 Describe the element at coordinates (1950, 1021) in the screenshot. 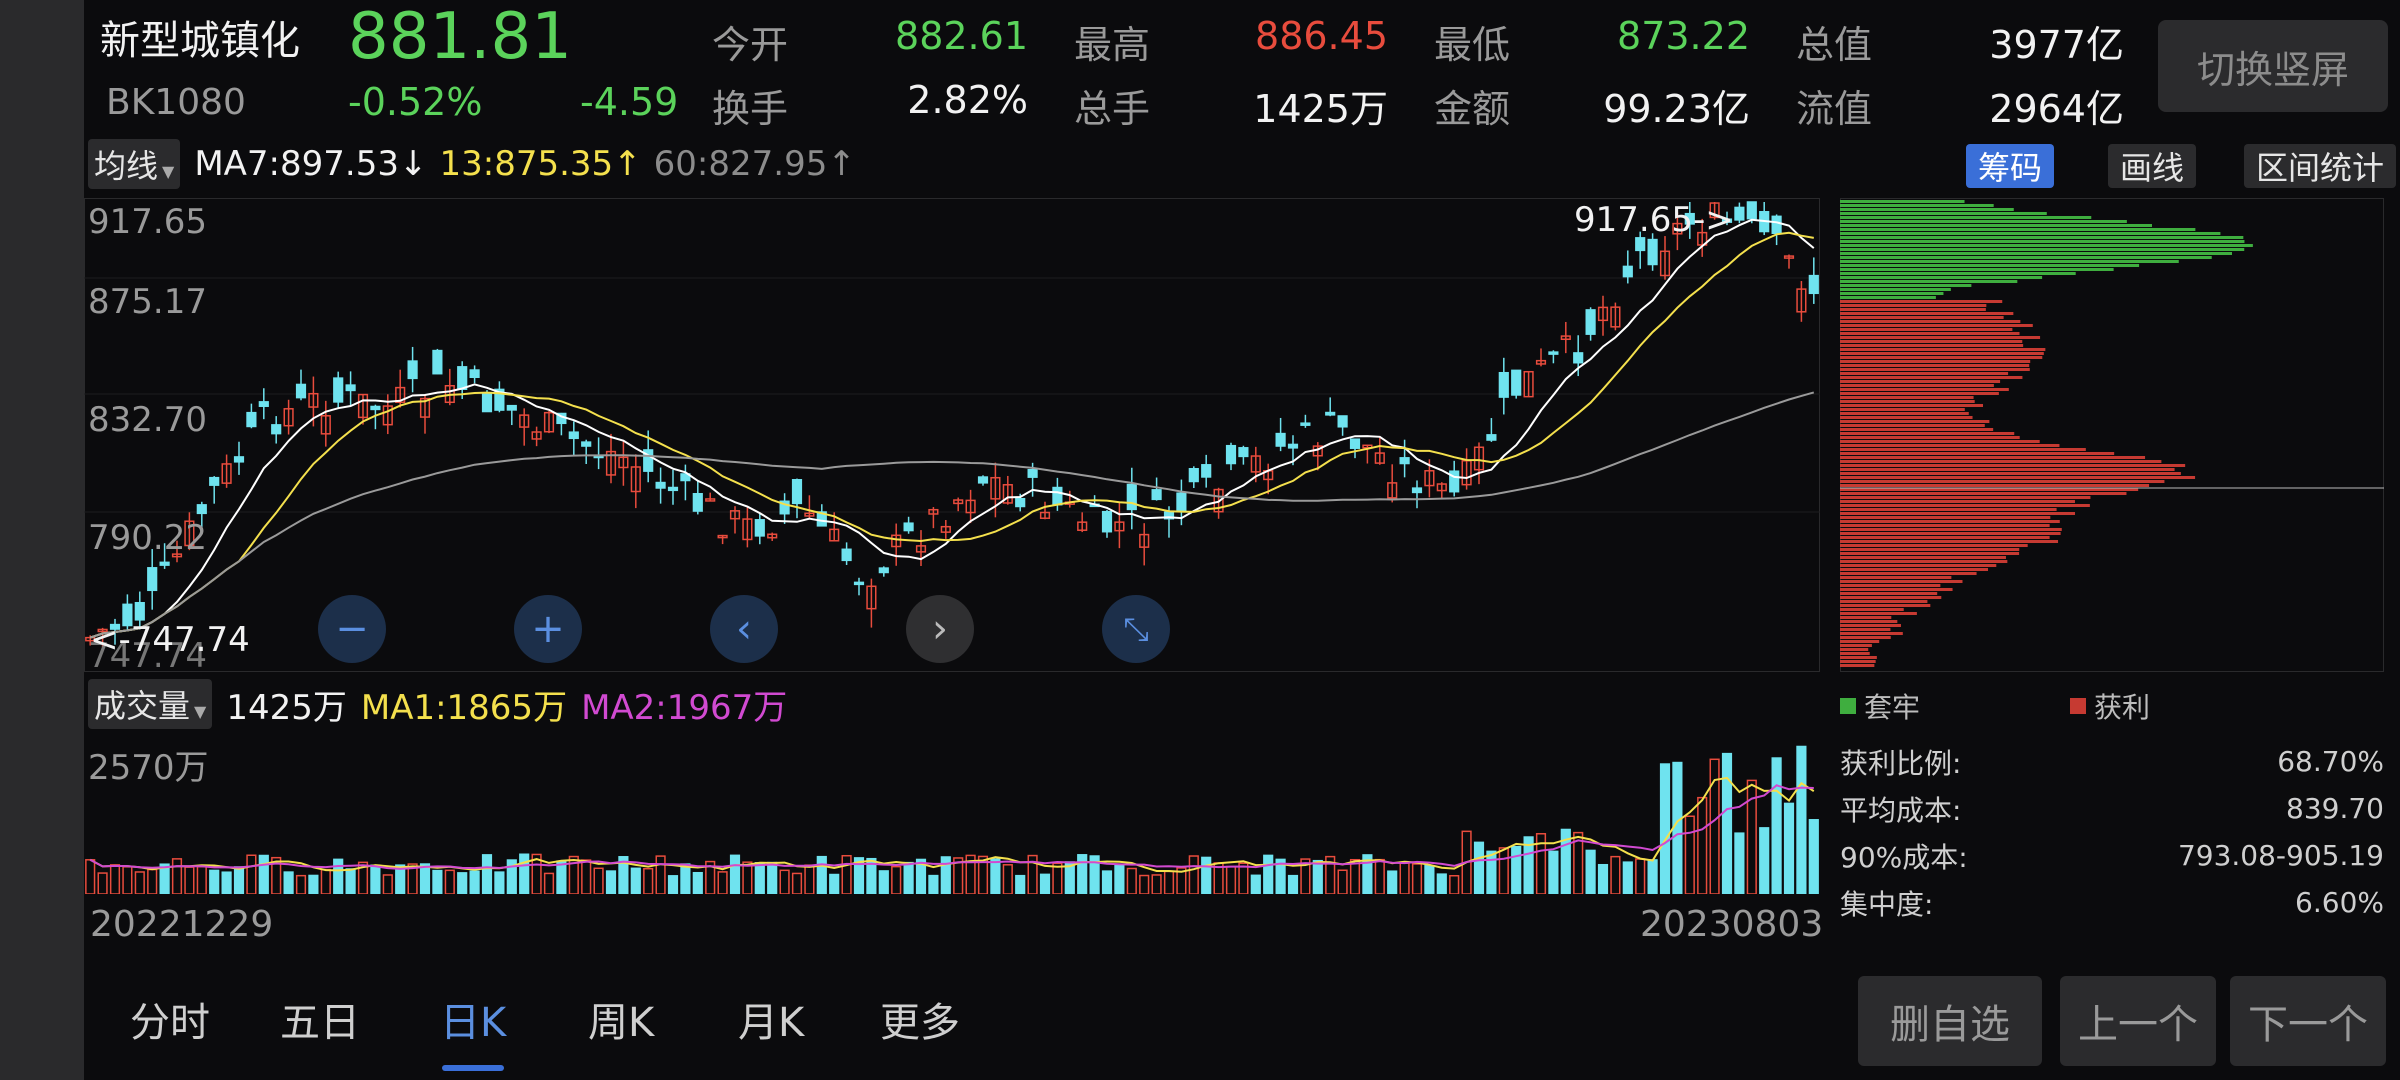

I see `remove-watchlist-button: 删自选` at that location.